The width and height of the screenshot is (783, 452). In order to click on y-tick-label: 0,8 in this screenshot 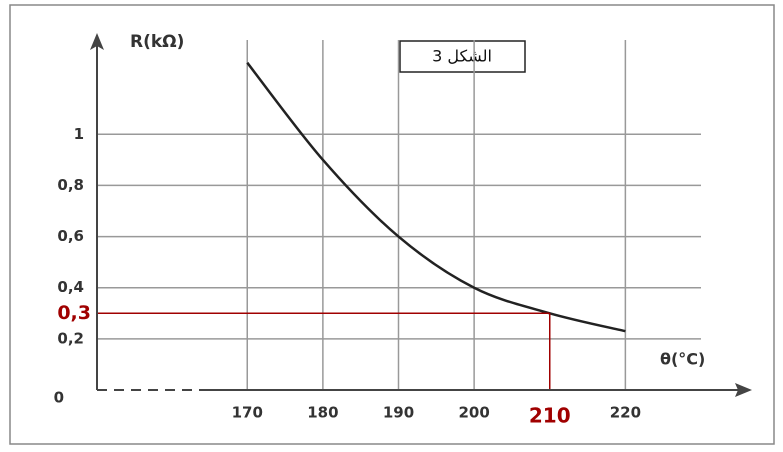, I will do `click(70, 185)`.